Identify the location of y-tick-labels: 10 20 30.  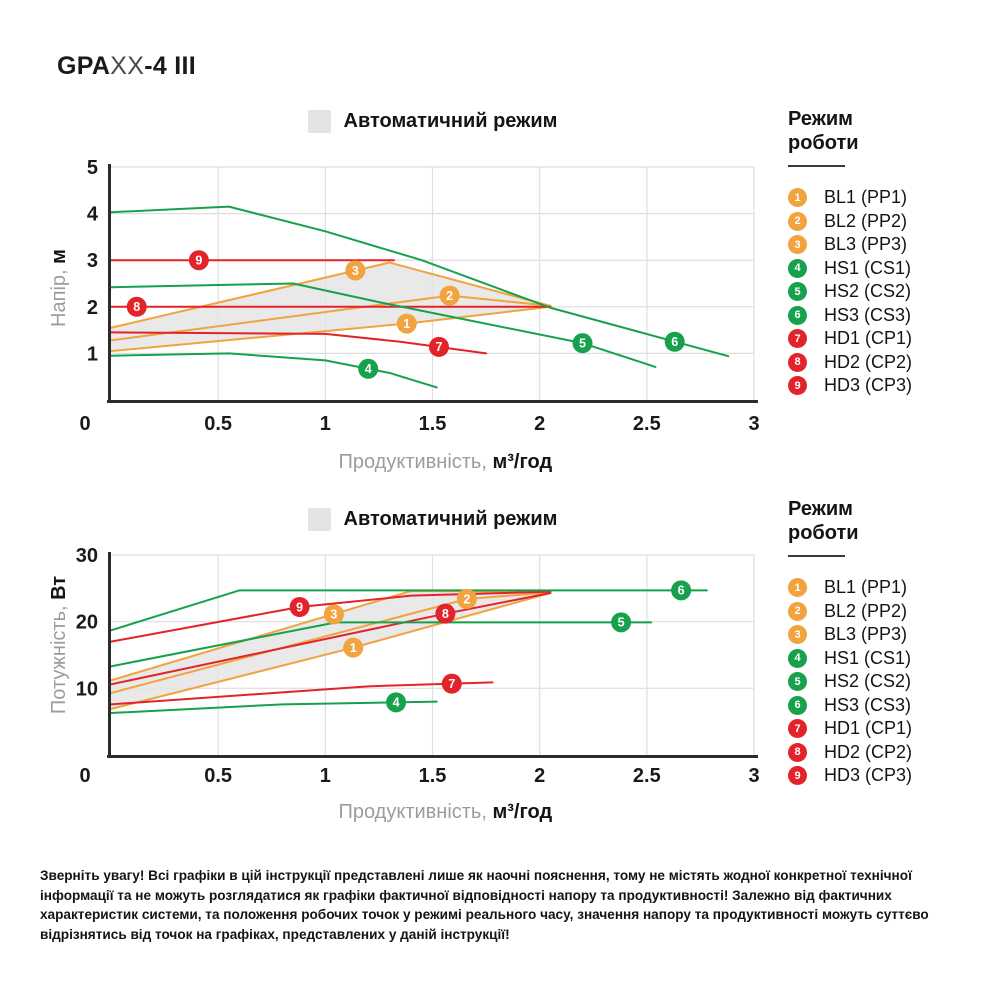
(87, 622).